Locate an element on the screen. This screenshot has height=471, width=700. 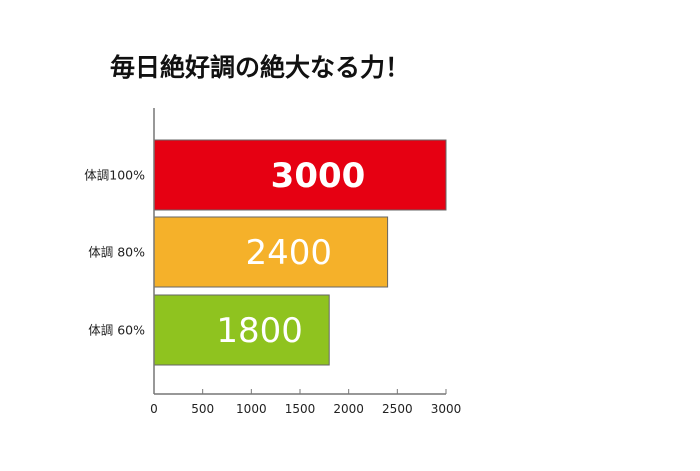
x-tick-label-4: 2000 is located at coordinates (348, 409).